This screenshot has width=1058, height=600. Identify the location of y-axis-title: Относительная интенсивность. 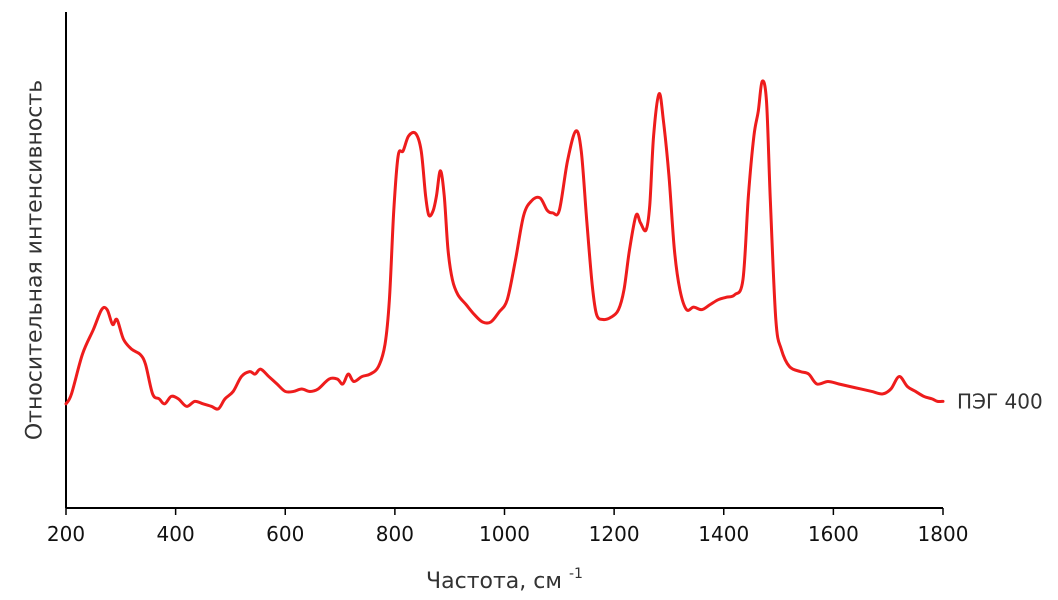
(35, 260).